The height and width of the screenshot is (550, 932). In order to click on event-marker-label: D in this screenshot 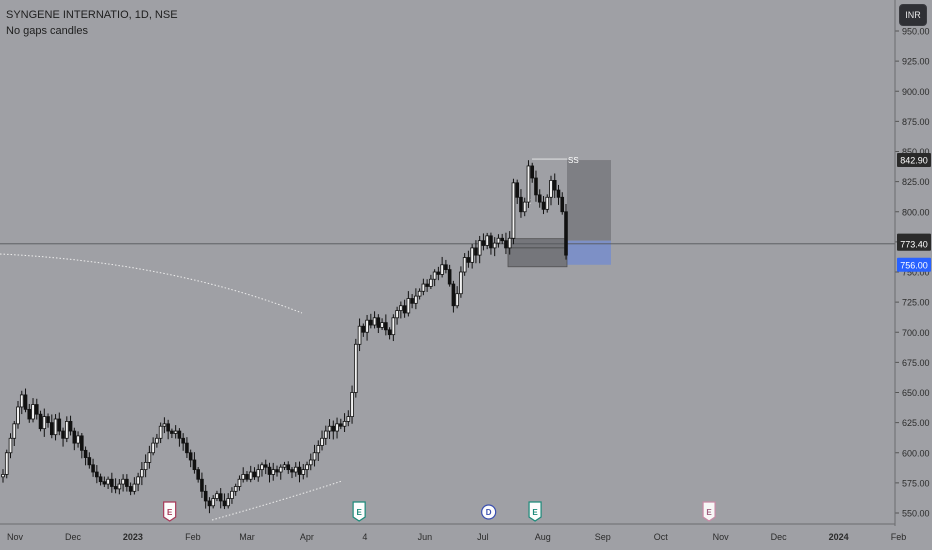, I will do `click(489, 512)`.